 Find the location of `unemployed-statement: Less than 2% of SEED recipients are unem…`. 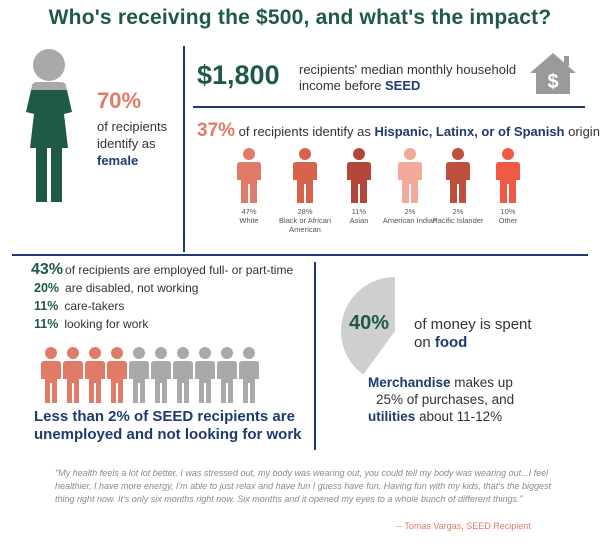

unemployed-statement: Less than 2% of SEED recipients are unem… is located at coordinates (168, 426).